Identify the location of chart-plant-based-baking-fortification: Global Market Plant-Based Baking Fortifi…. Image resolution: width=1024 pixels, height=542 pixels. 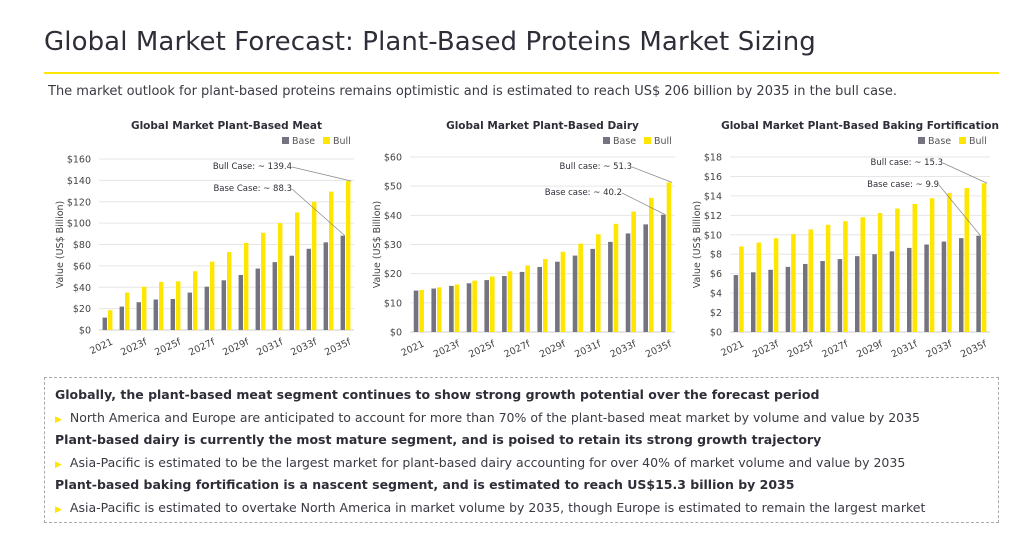
(855, 237).